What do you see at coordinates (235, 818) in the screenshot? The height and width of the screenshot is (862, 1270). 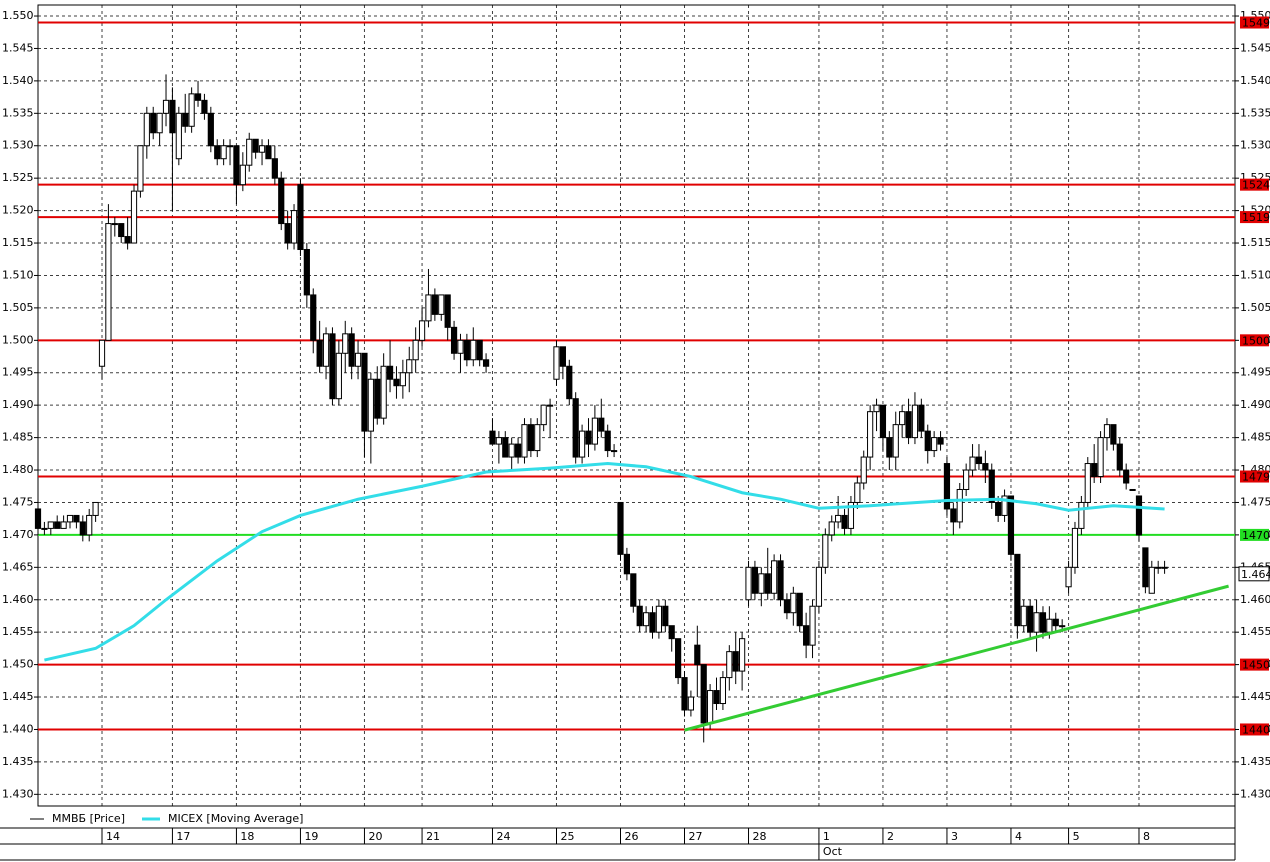 I see `legend-label: MICEX [Moving Average]` at bounding box center [235, 818].